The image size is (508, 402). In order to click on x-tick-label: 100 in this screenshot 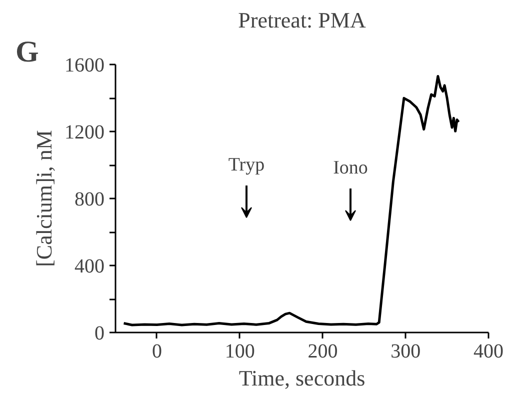, I will do `click(239, 351)`.